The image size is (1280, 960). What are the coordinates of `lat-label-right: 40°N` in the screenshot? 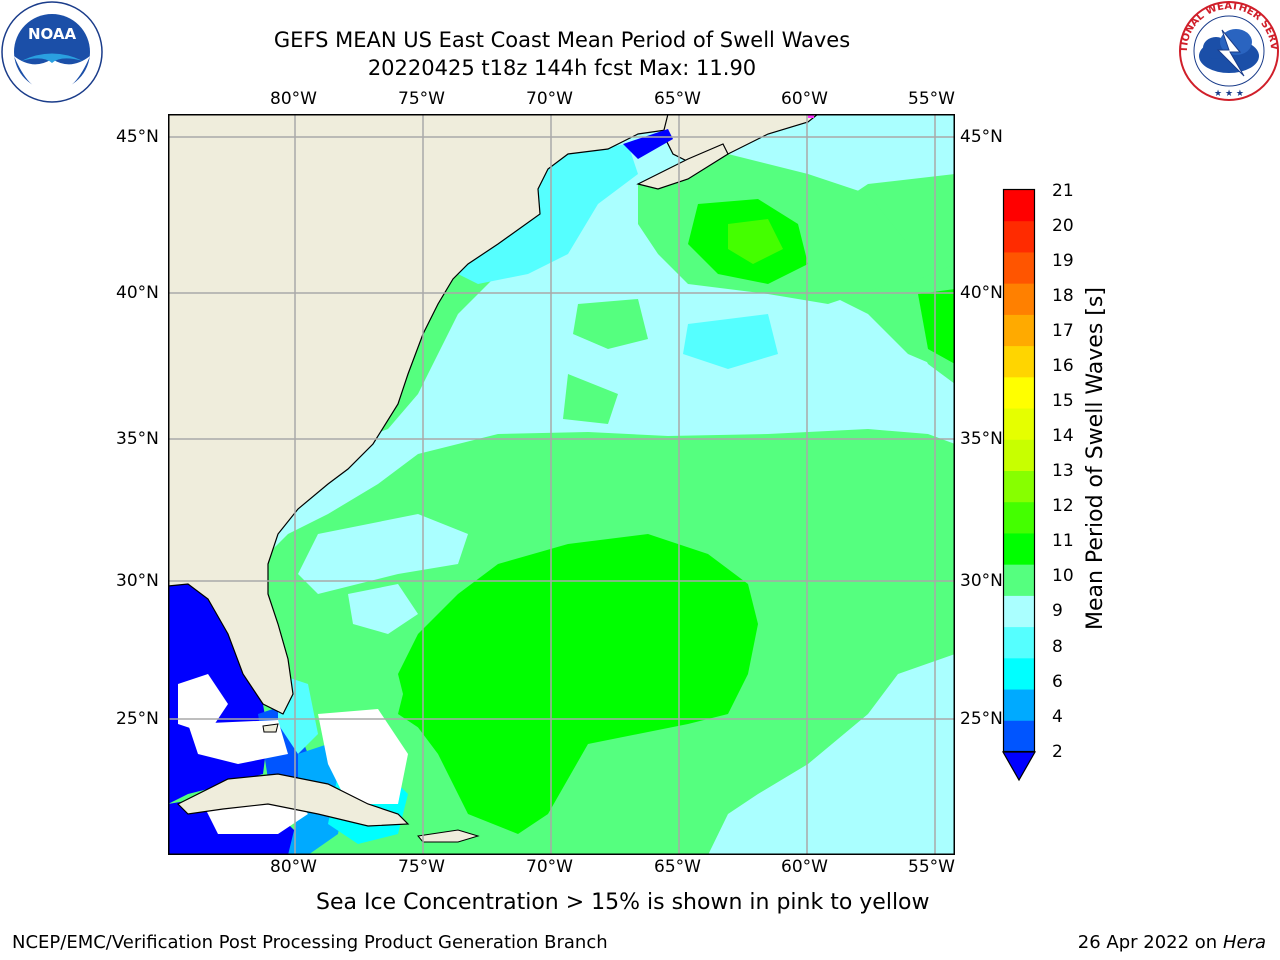 It's located at (981, 293).